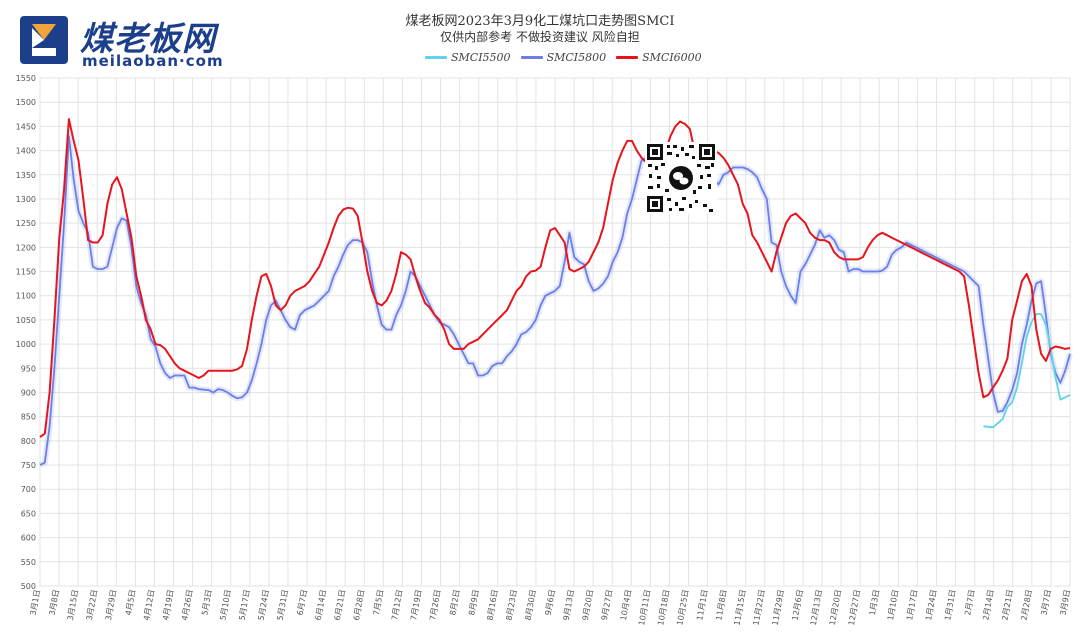 This screenshot has height=632, width=1080. I want to click on y-tick-label: 1050, so click(26, 320).